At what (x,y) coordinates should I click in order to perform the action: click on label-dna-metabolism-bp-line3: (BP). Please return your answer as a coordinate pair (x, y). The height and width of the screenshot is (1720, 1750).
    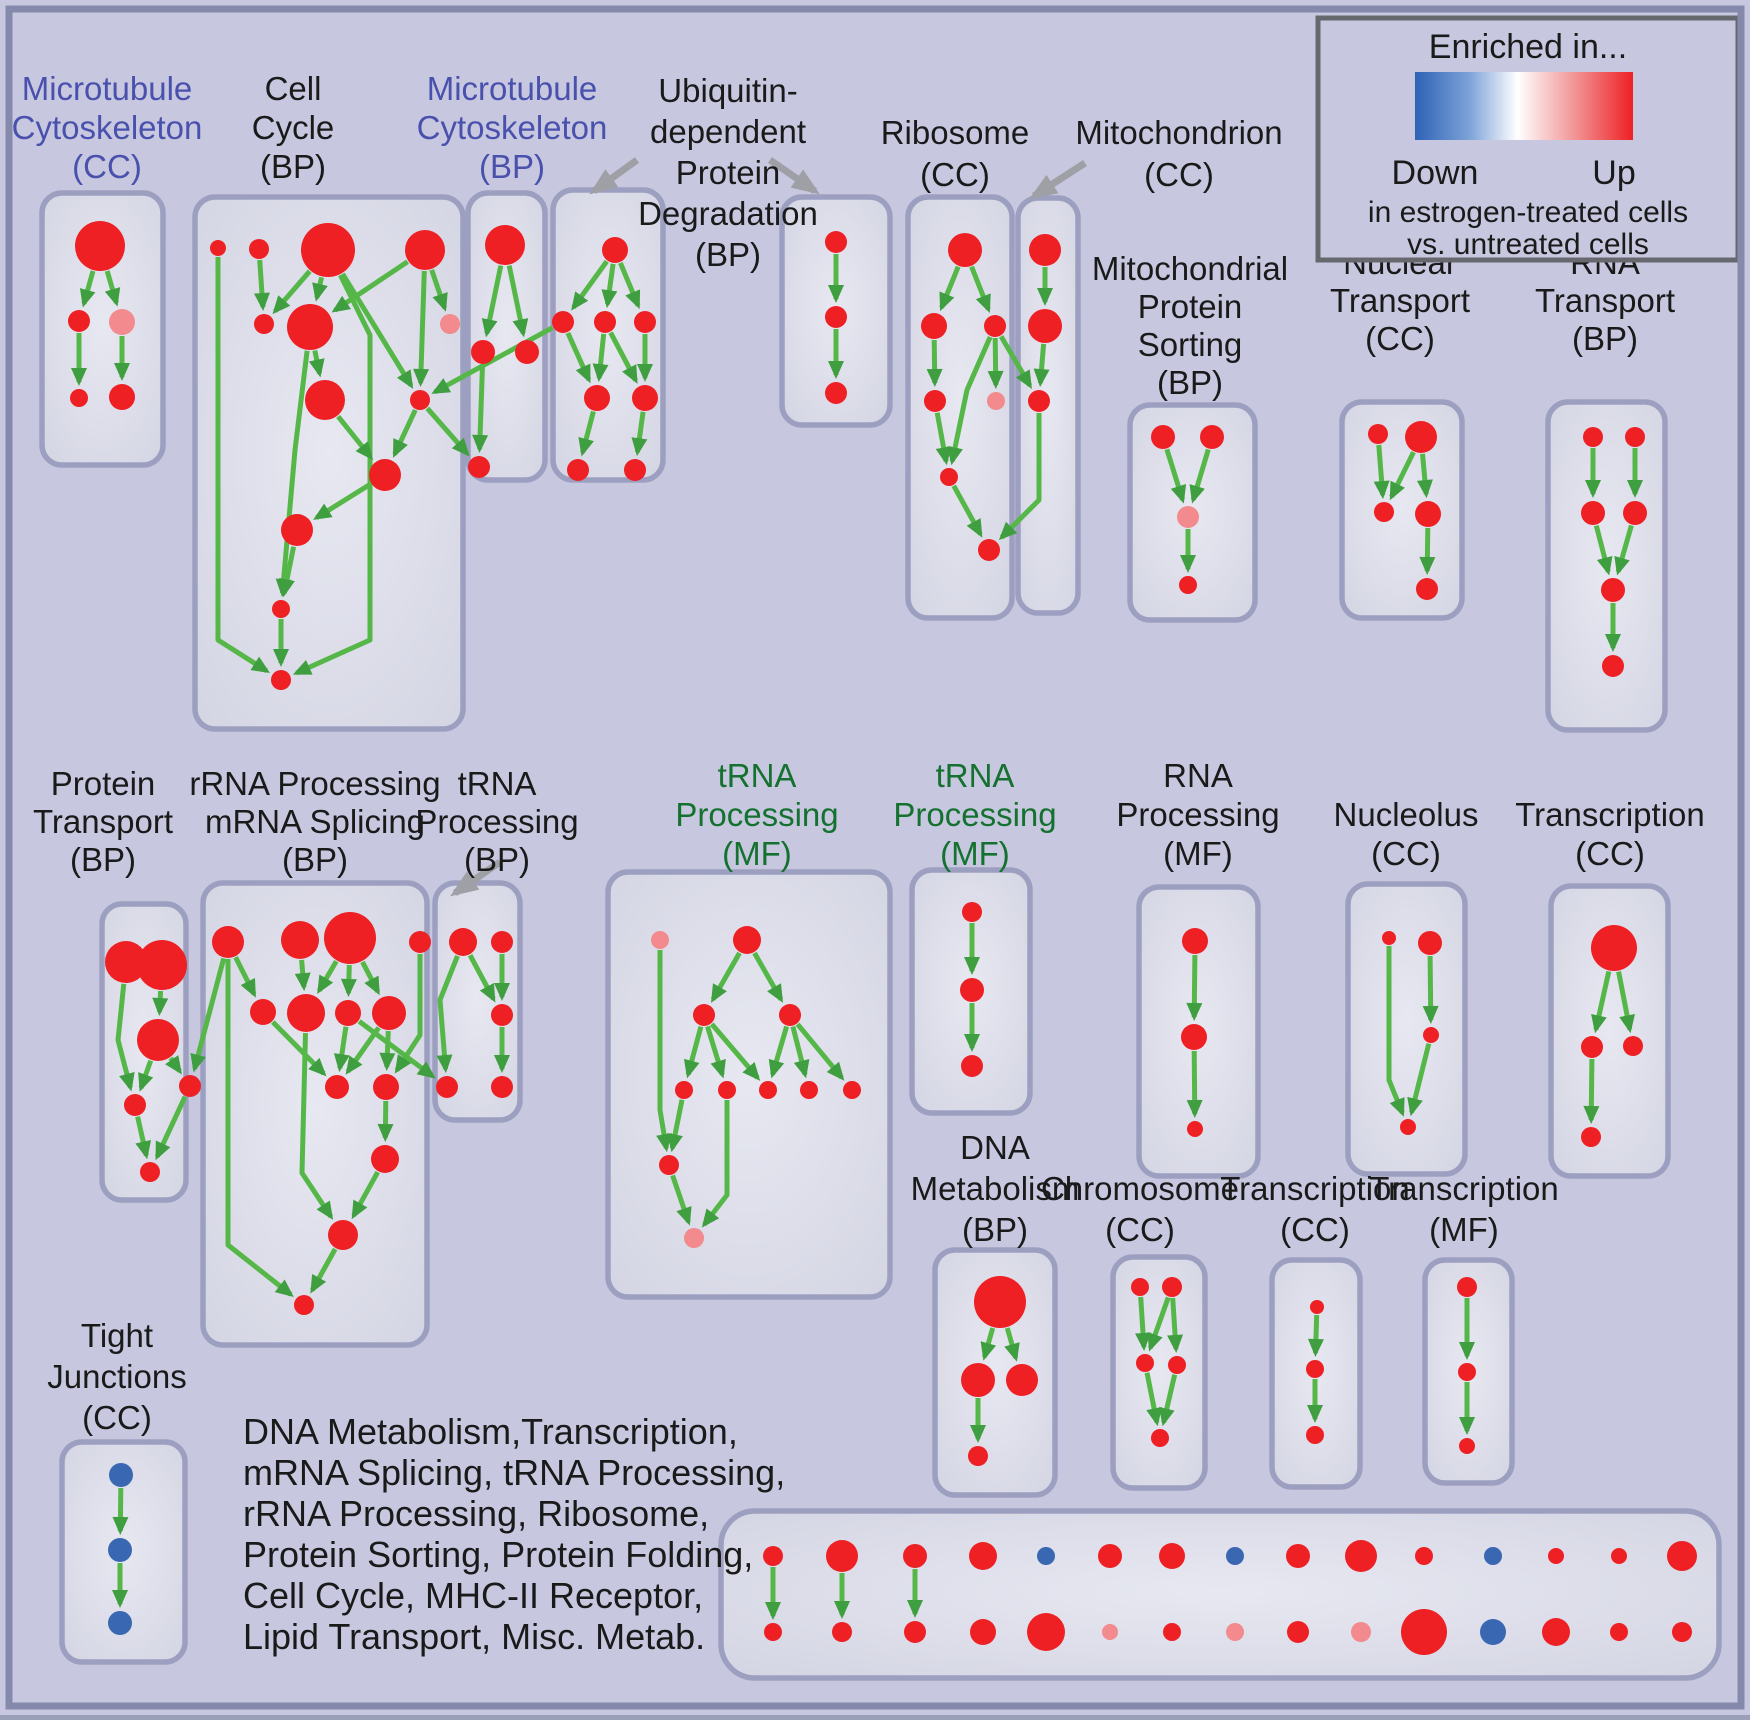
    Looking at the image, I should click on (995, 1229).